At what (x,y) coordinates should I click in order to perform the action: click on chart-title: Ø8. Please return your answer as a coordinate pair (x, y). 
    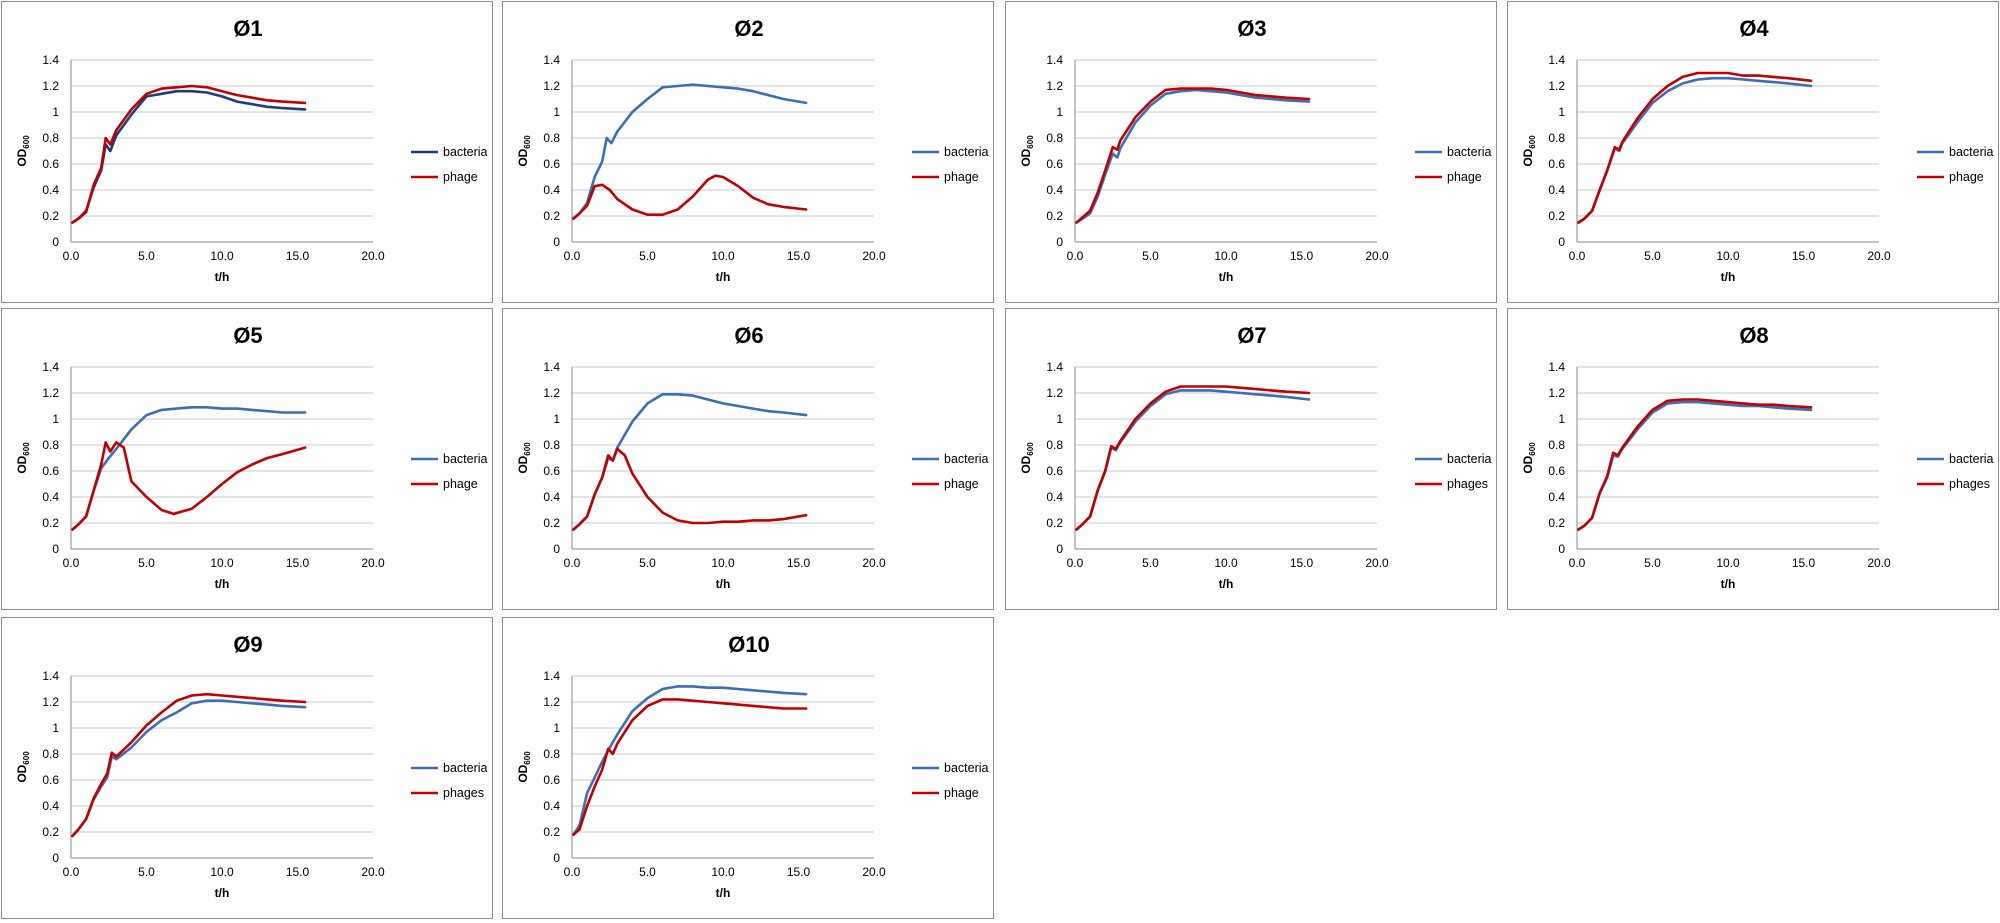
    Looking at the image, I should click on (1753, 335).